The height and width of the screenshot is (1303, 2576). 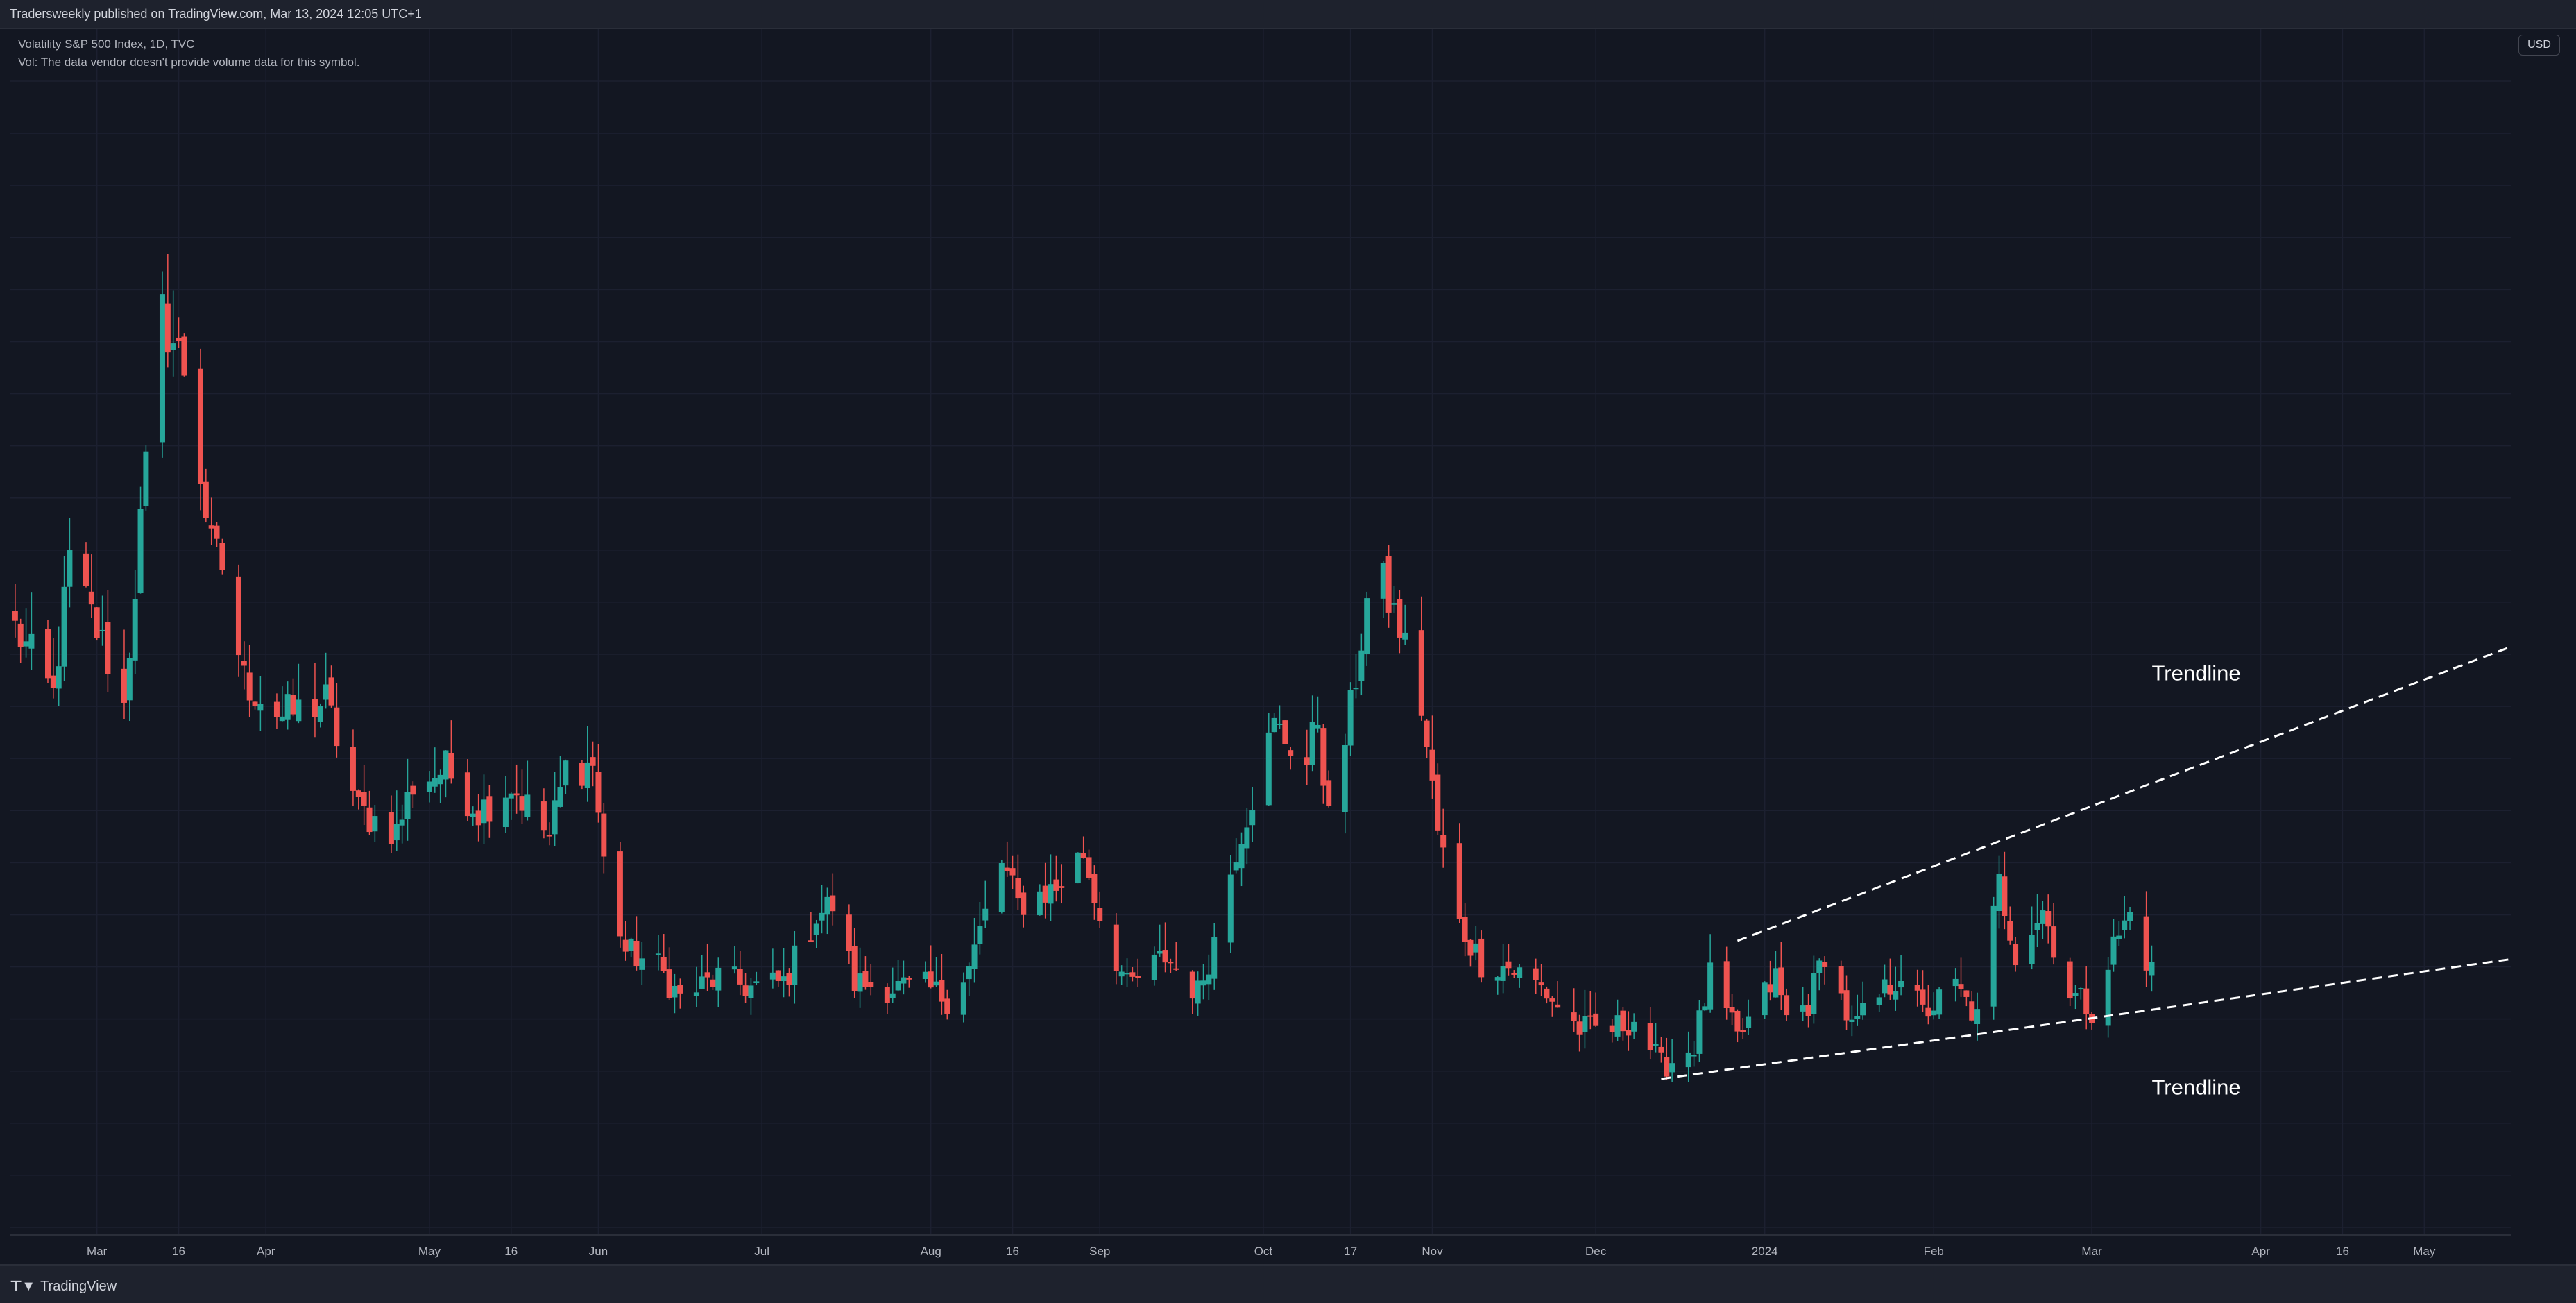 What do you see at coordinates (931, 1251) in the screenshot?
I see `time-tick-label: Aug` at bounding box center [931, 1251].